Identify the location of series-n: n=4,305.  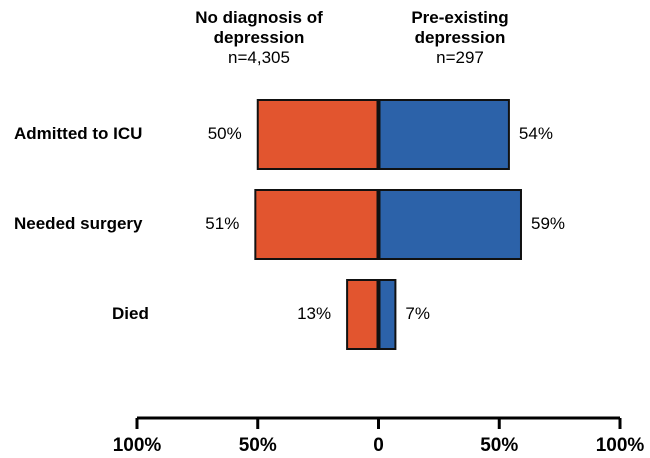
(259, 57).